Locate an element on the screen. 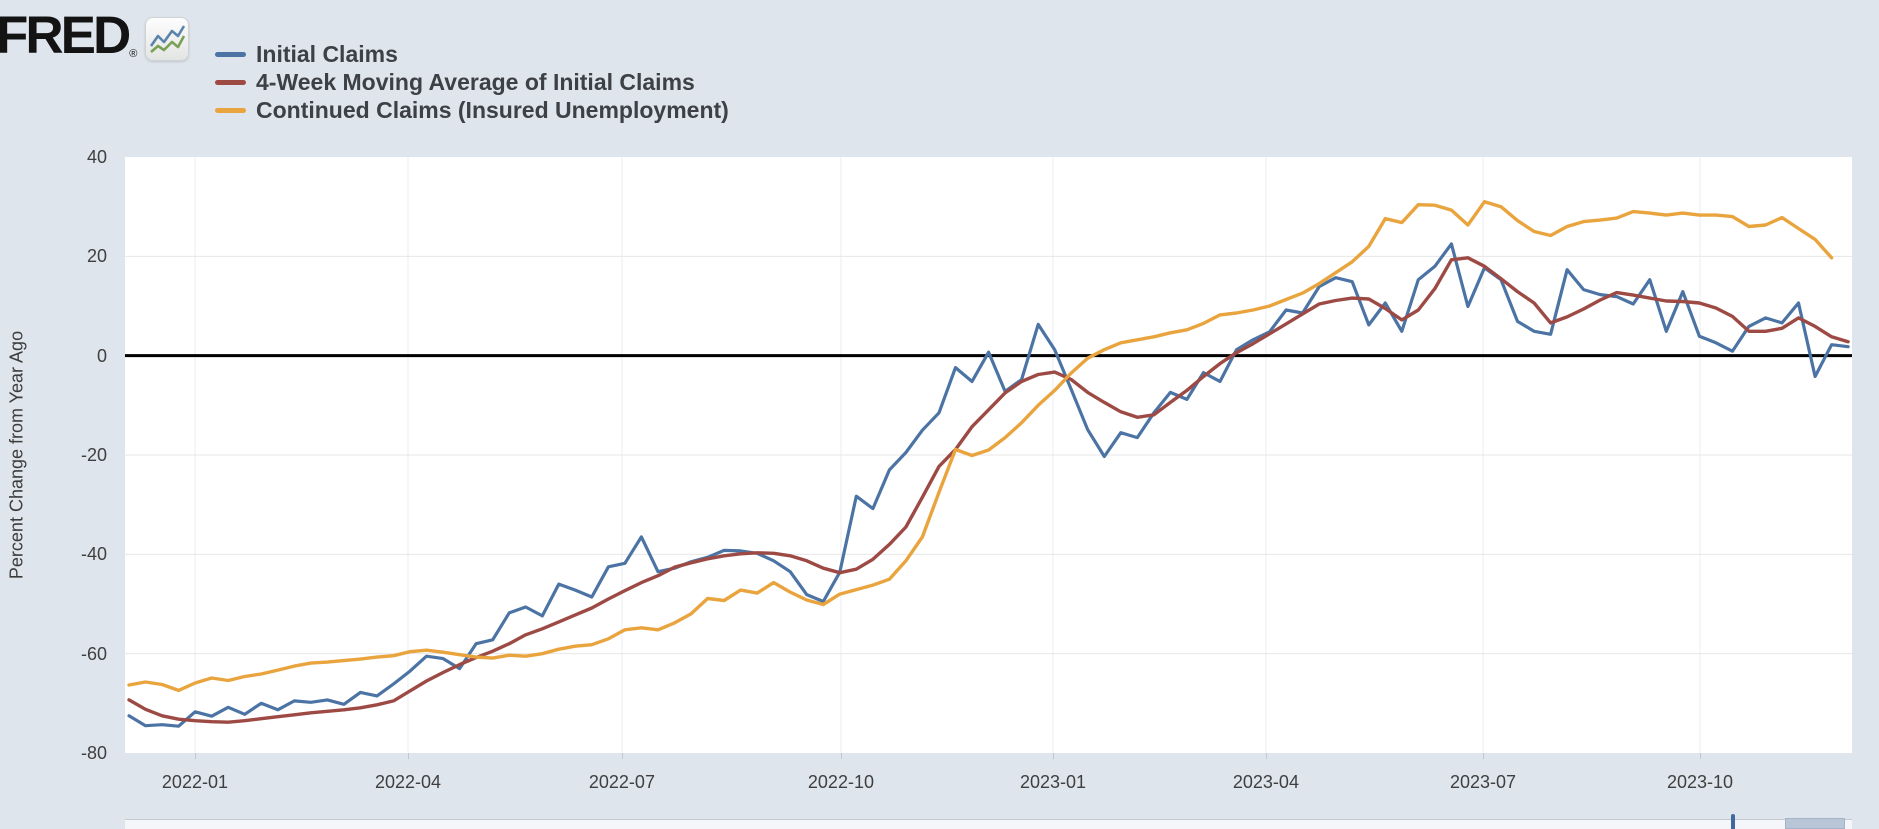 This screenshot has height=829, width=1879. legend-item-2: Continued Claims (Insured Unemployment) is located at coordinates (472, 110).